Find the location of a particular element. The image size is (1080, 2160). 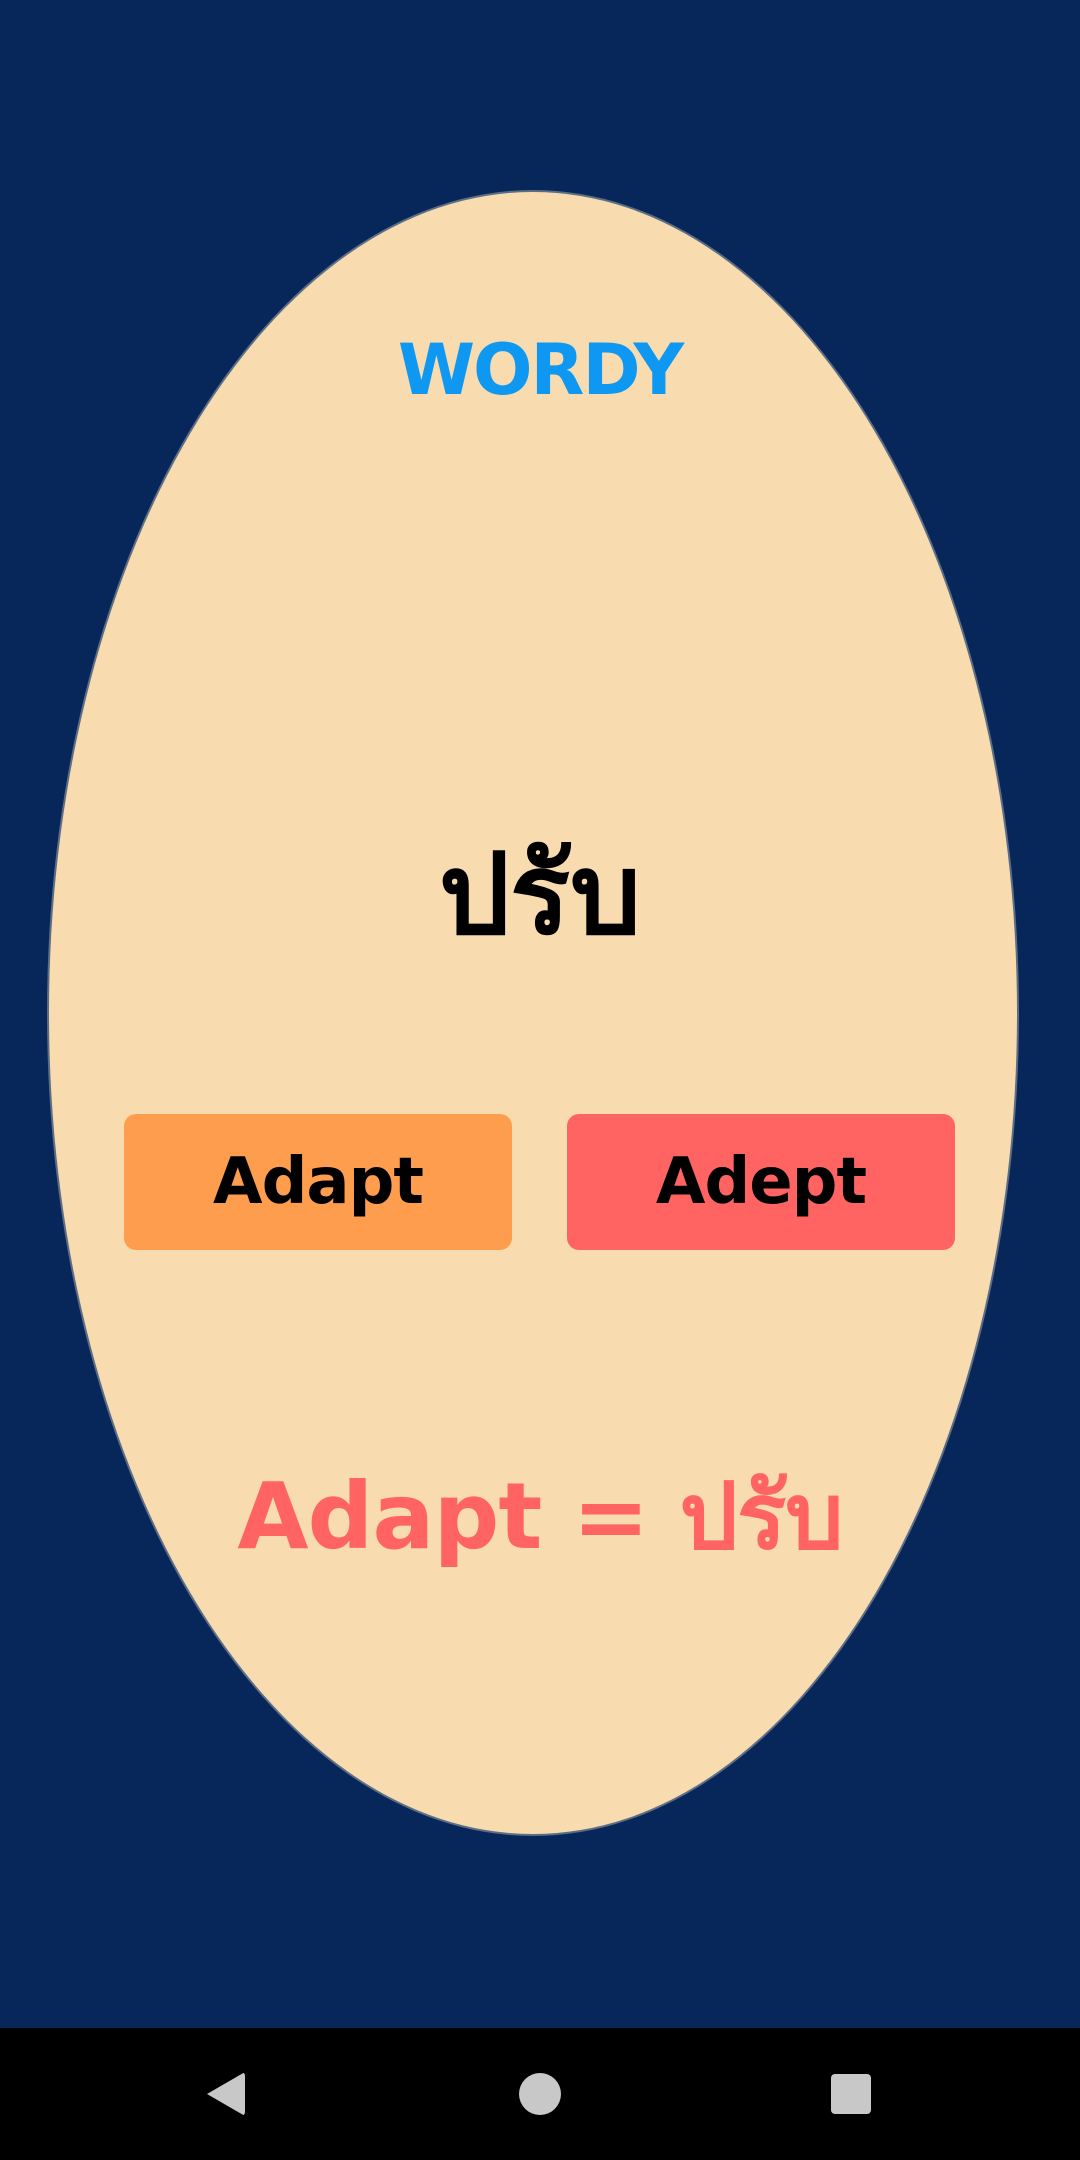

recents-square-icon is located at coordinates (851, 2094).